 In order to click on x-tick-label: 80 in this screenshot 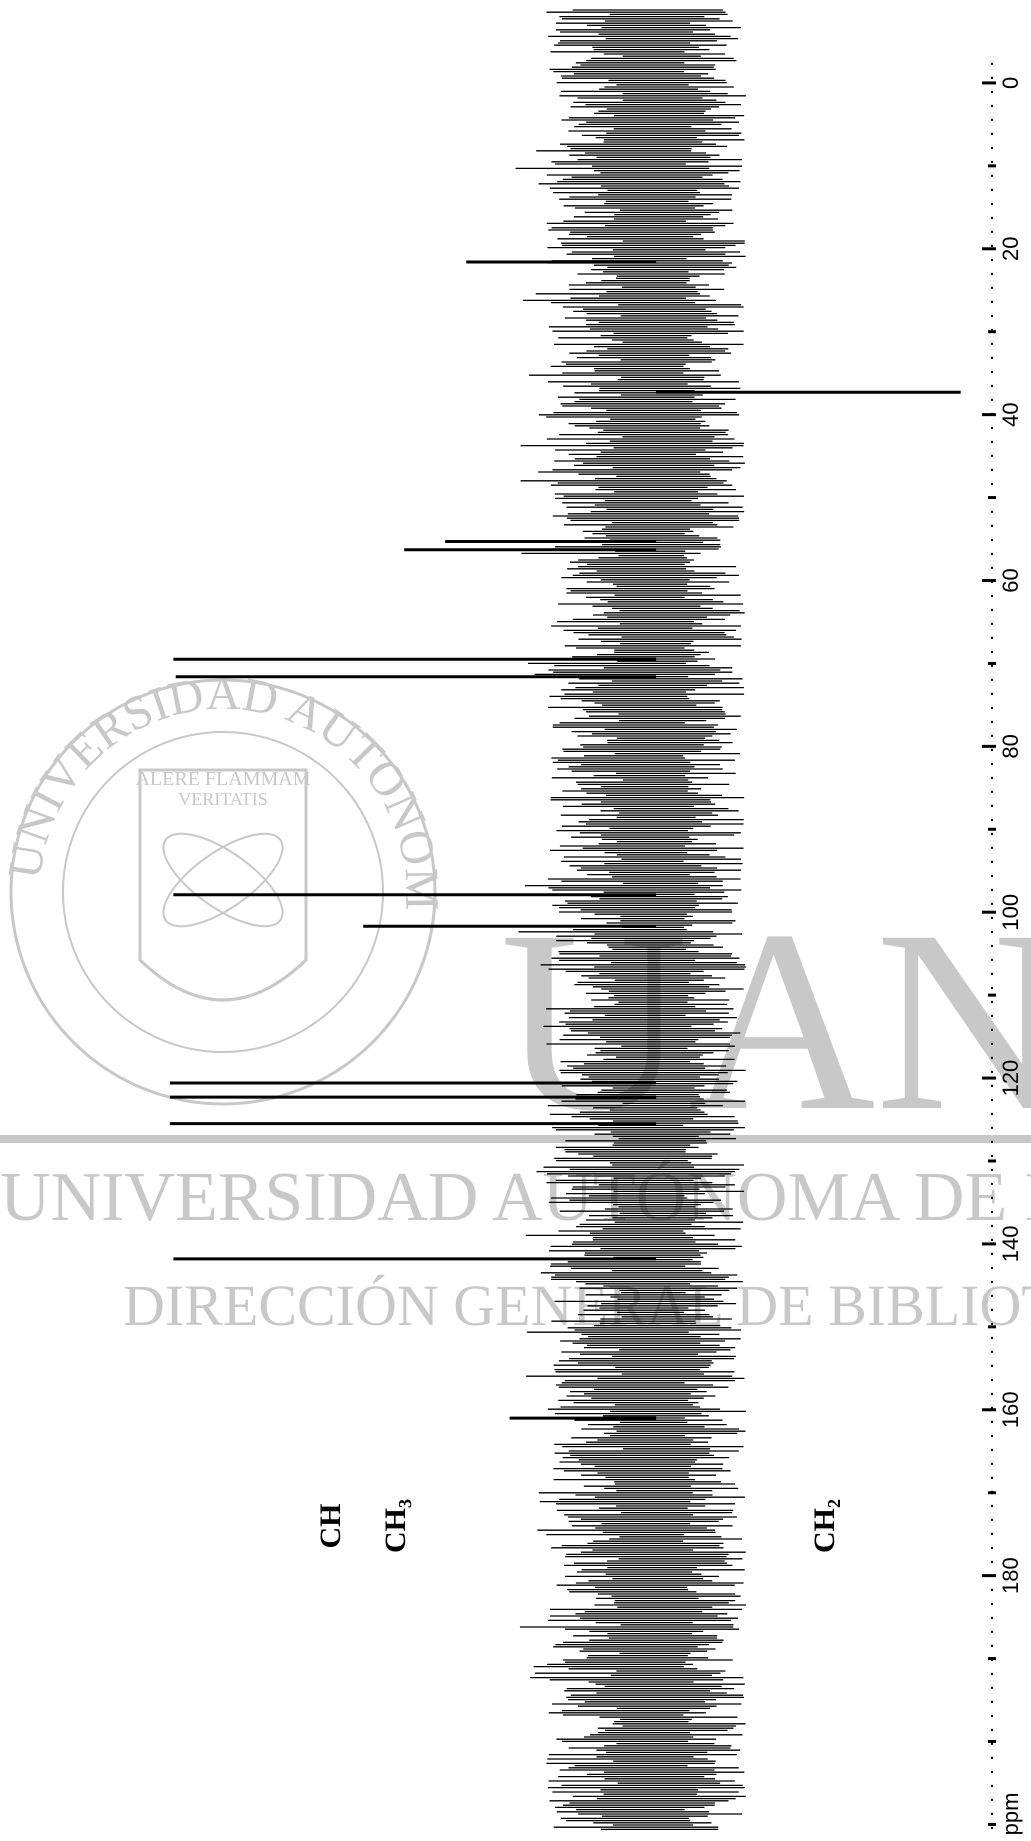, I will do `click(1010, 746)`.